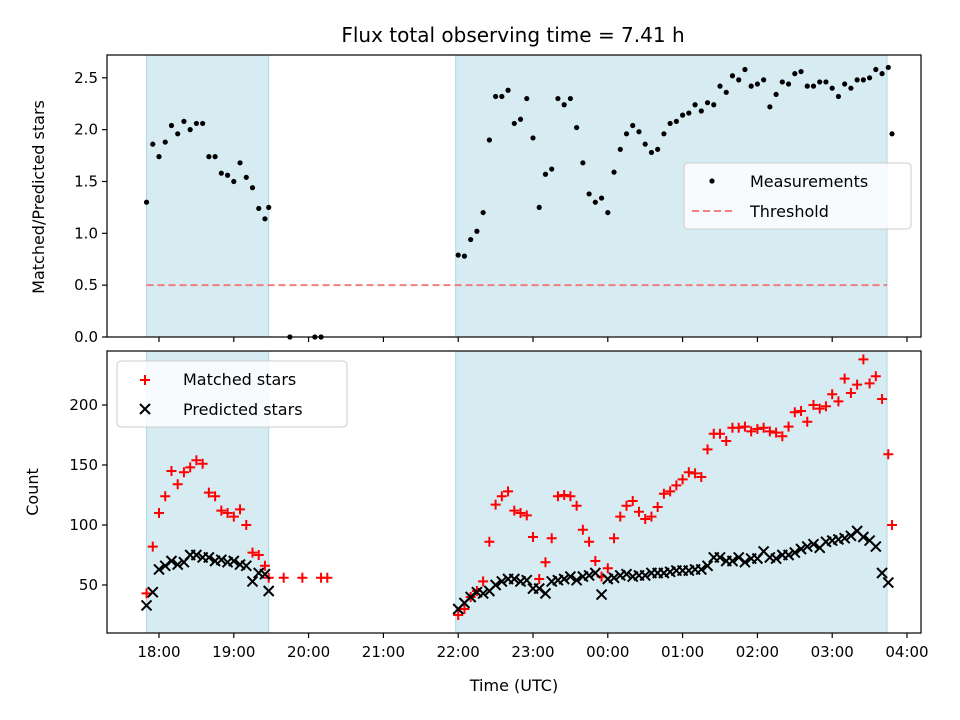 Image resolution: width=960 pixels, height=720 pixels. Describe the element at coordinates (607, 652) in the screenshot. I see `xtick-label: 00:00` at that location.